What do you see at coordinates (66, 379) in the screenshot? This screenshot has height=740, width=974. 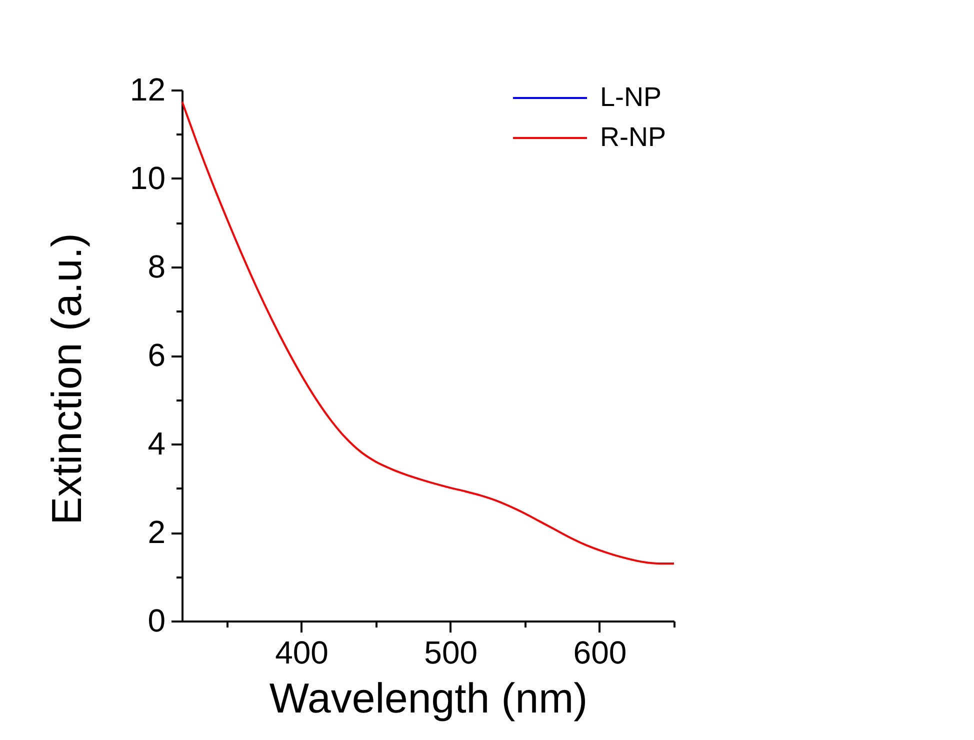 I see `y-axis-title: Extinction (a.u.)` at bounding box center [66, 379].